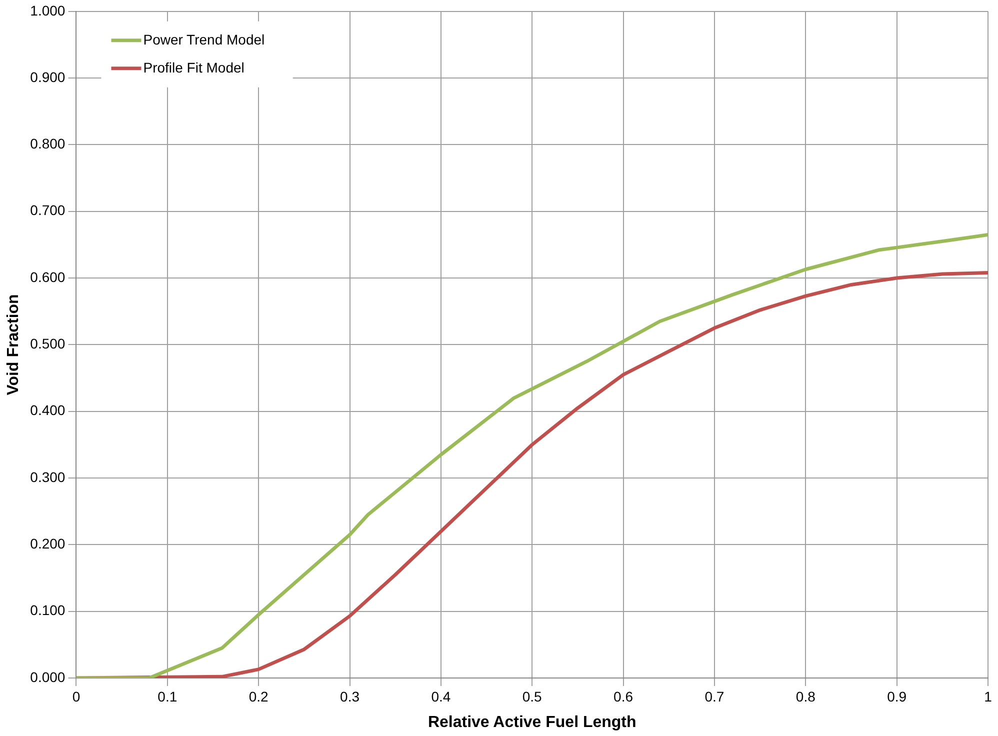 Image resolution: width=998 pixels, height=736 pixels. What do you see at coordinates (48, 410) in the screenshot?
I see `y-tick-label: 0.400` at bounding box center [48, 410].